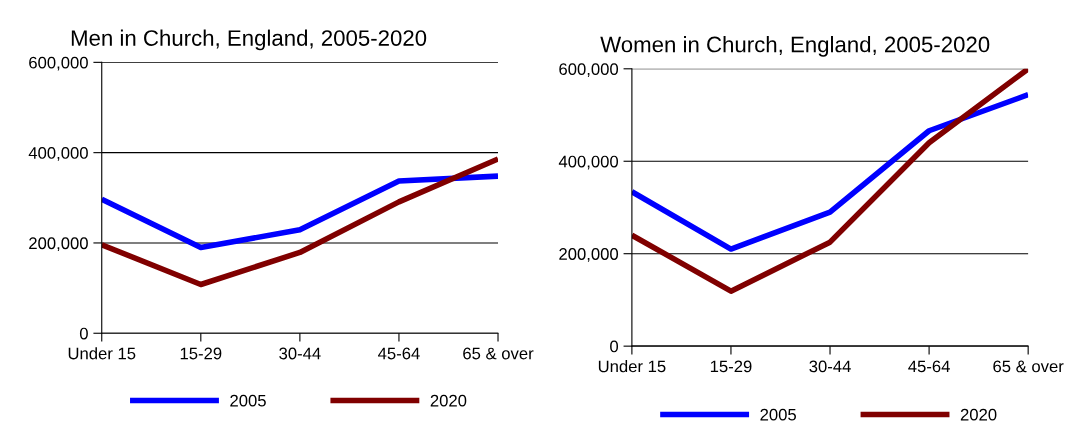 The width and height of the screenshot is (1071, 430). What do you see at coordinates (795, 46) in the screenshot?
I see `chart-title: Women in Church, England, 2005-2020` at bounding box center [795, 46].